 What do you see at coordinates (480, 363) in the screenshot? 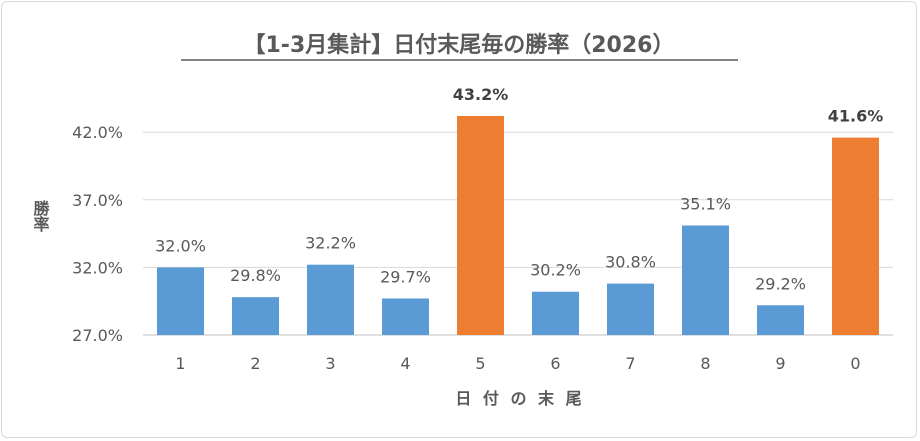
I see `x-tick-label: 5` at bounding box center [480, 363].